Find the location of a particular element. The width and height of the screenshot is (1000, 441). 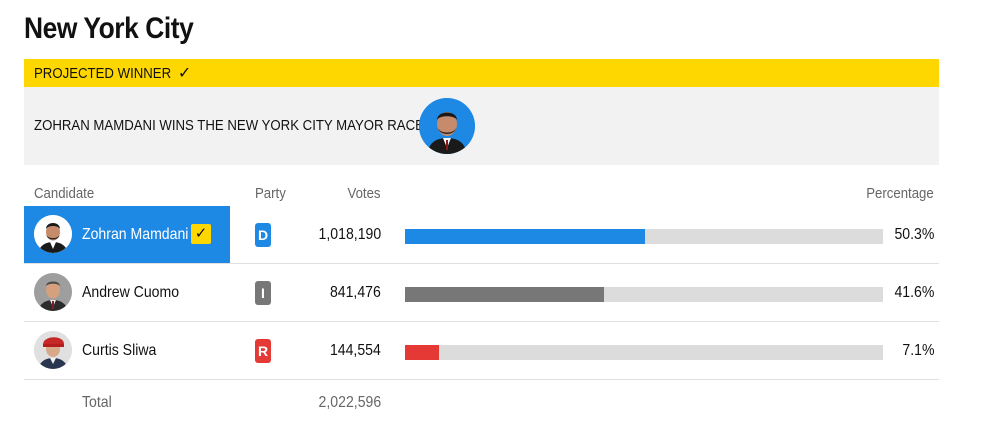

candidate-name: Zohran Mamdani is located at coordinates (135, 234).